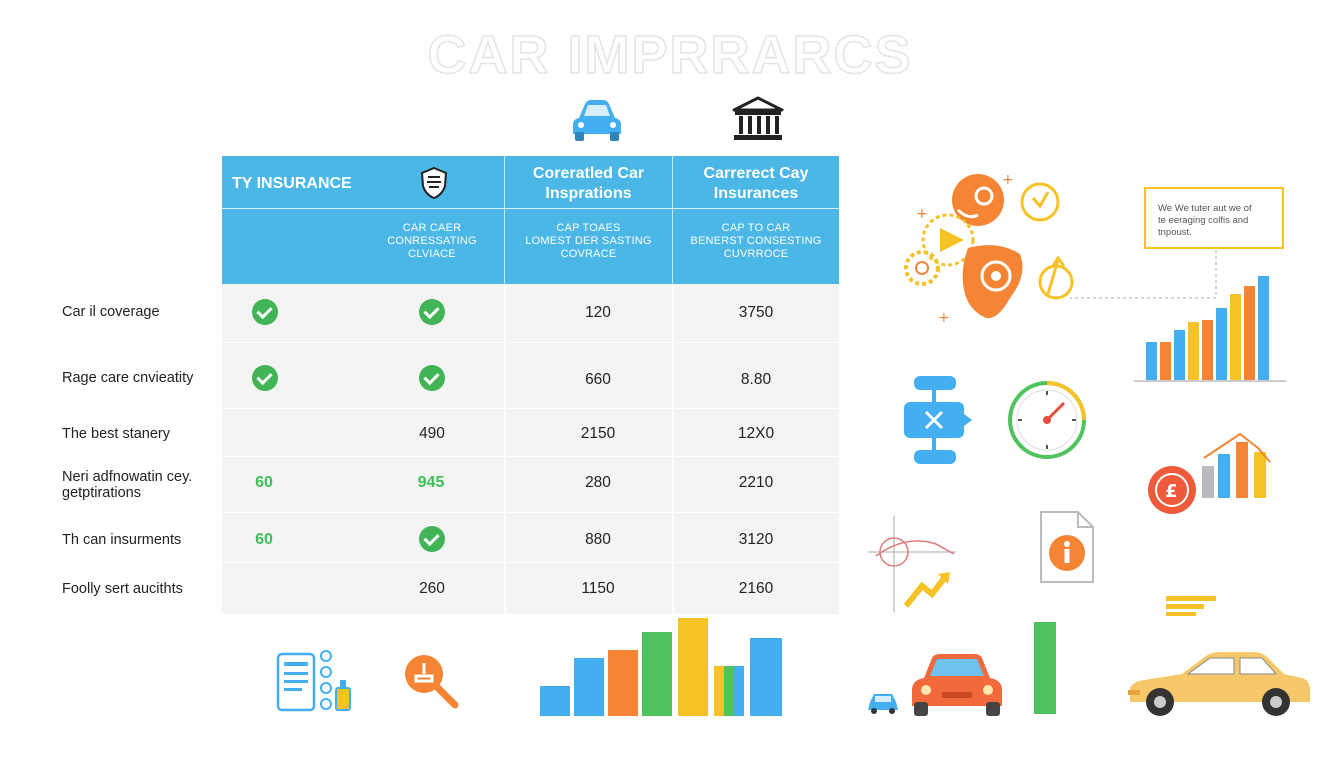 The image size is (1344, 768). I want to click on header-col4: Carrerect Cay Insurances, so click(756, 183).